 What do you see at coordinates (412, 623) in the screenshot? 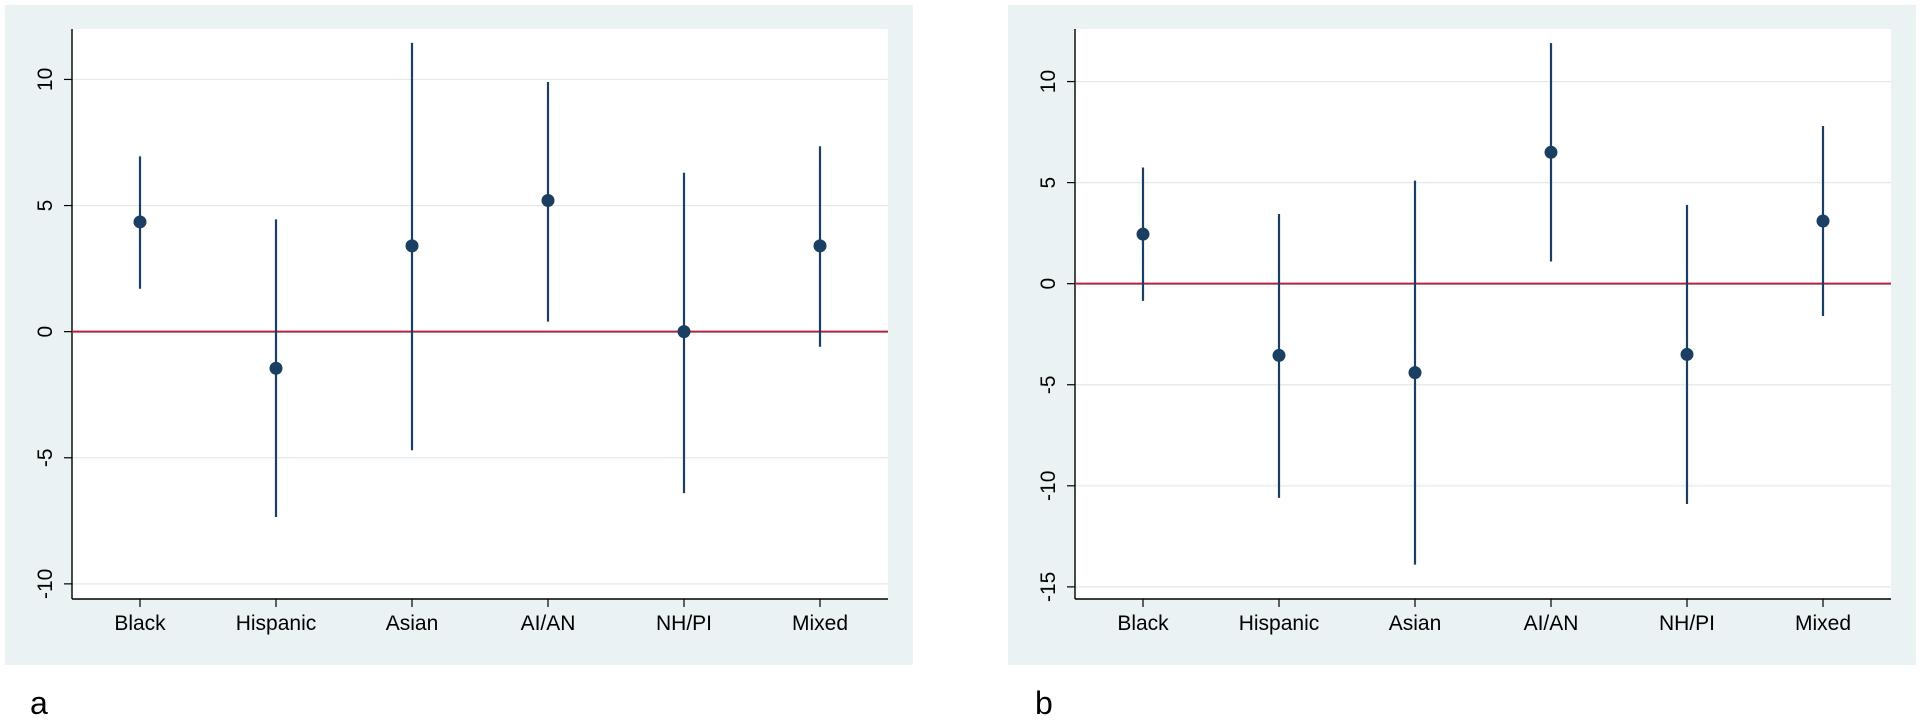
I see `chart-a-xtick-label: Asian` at bounding box center [412, 623].